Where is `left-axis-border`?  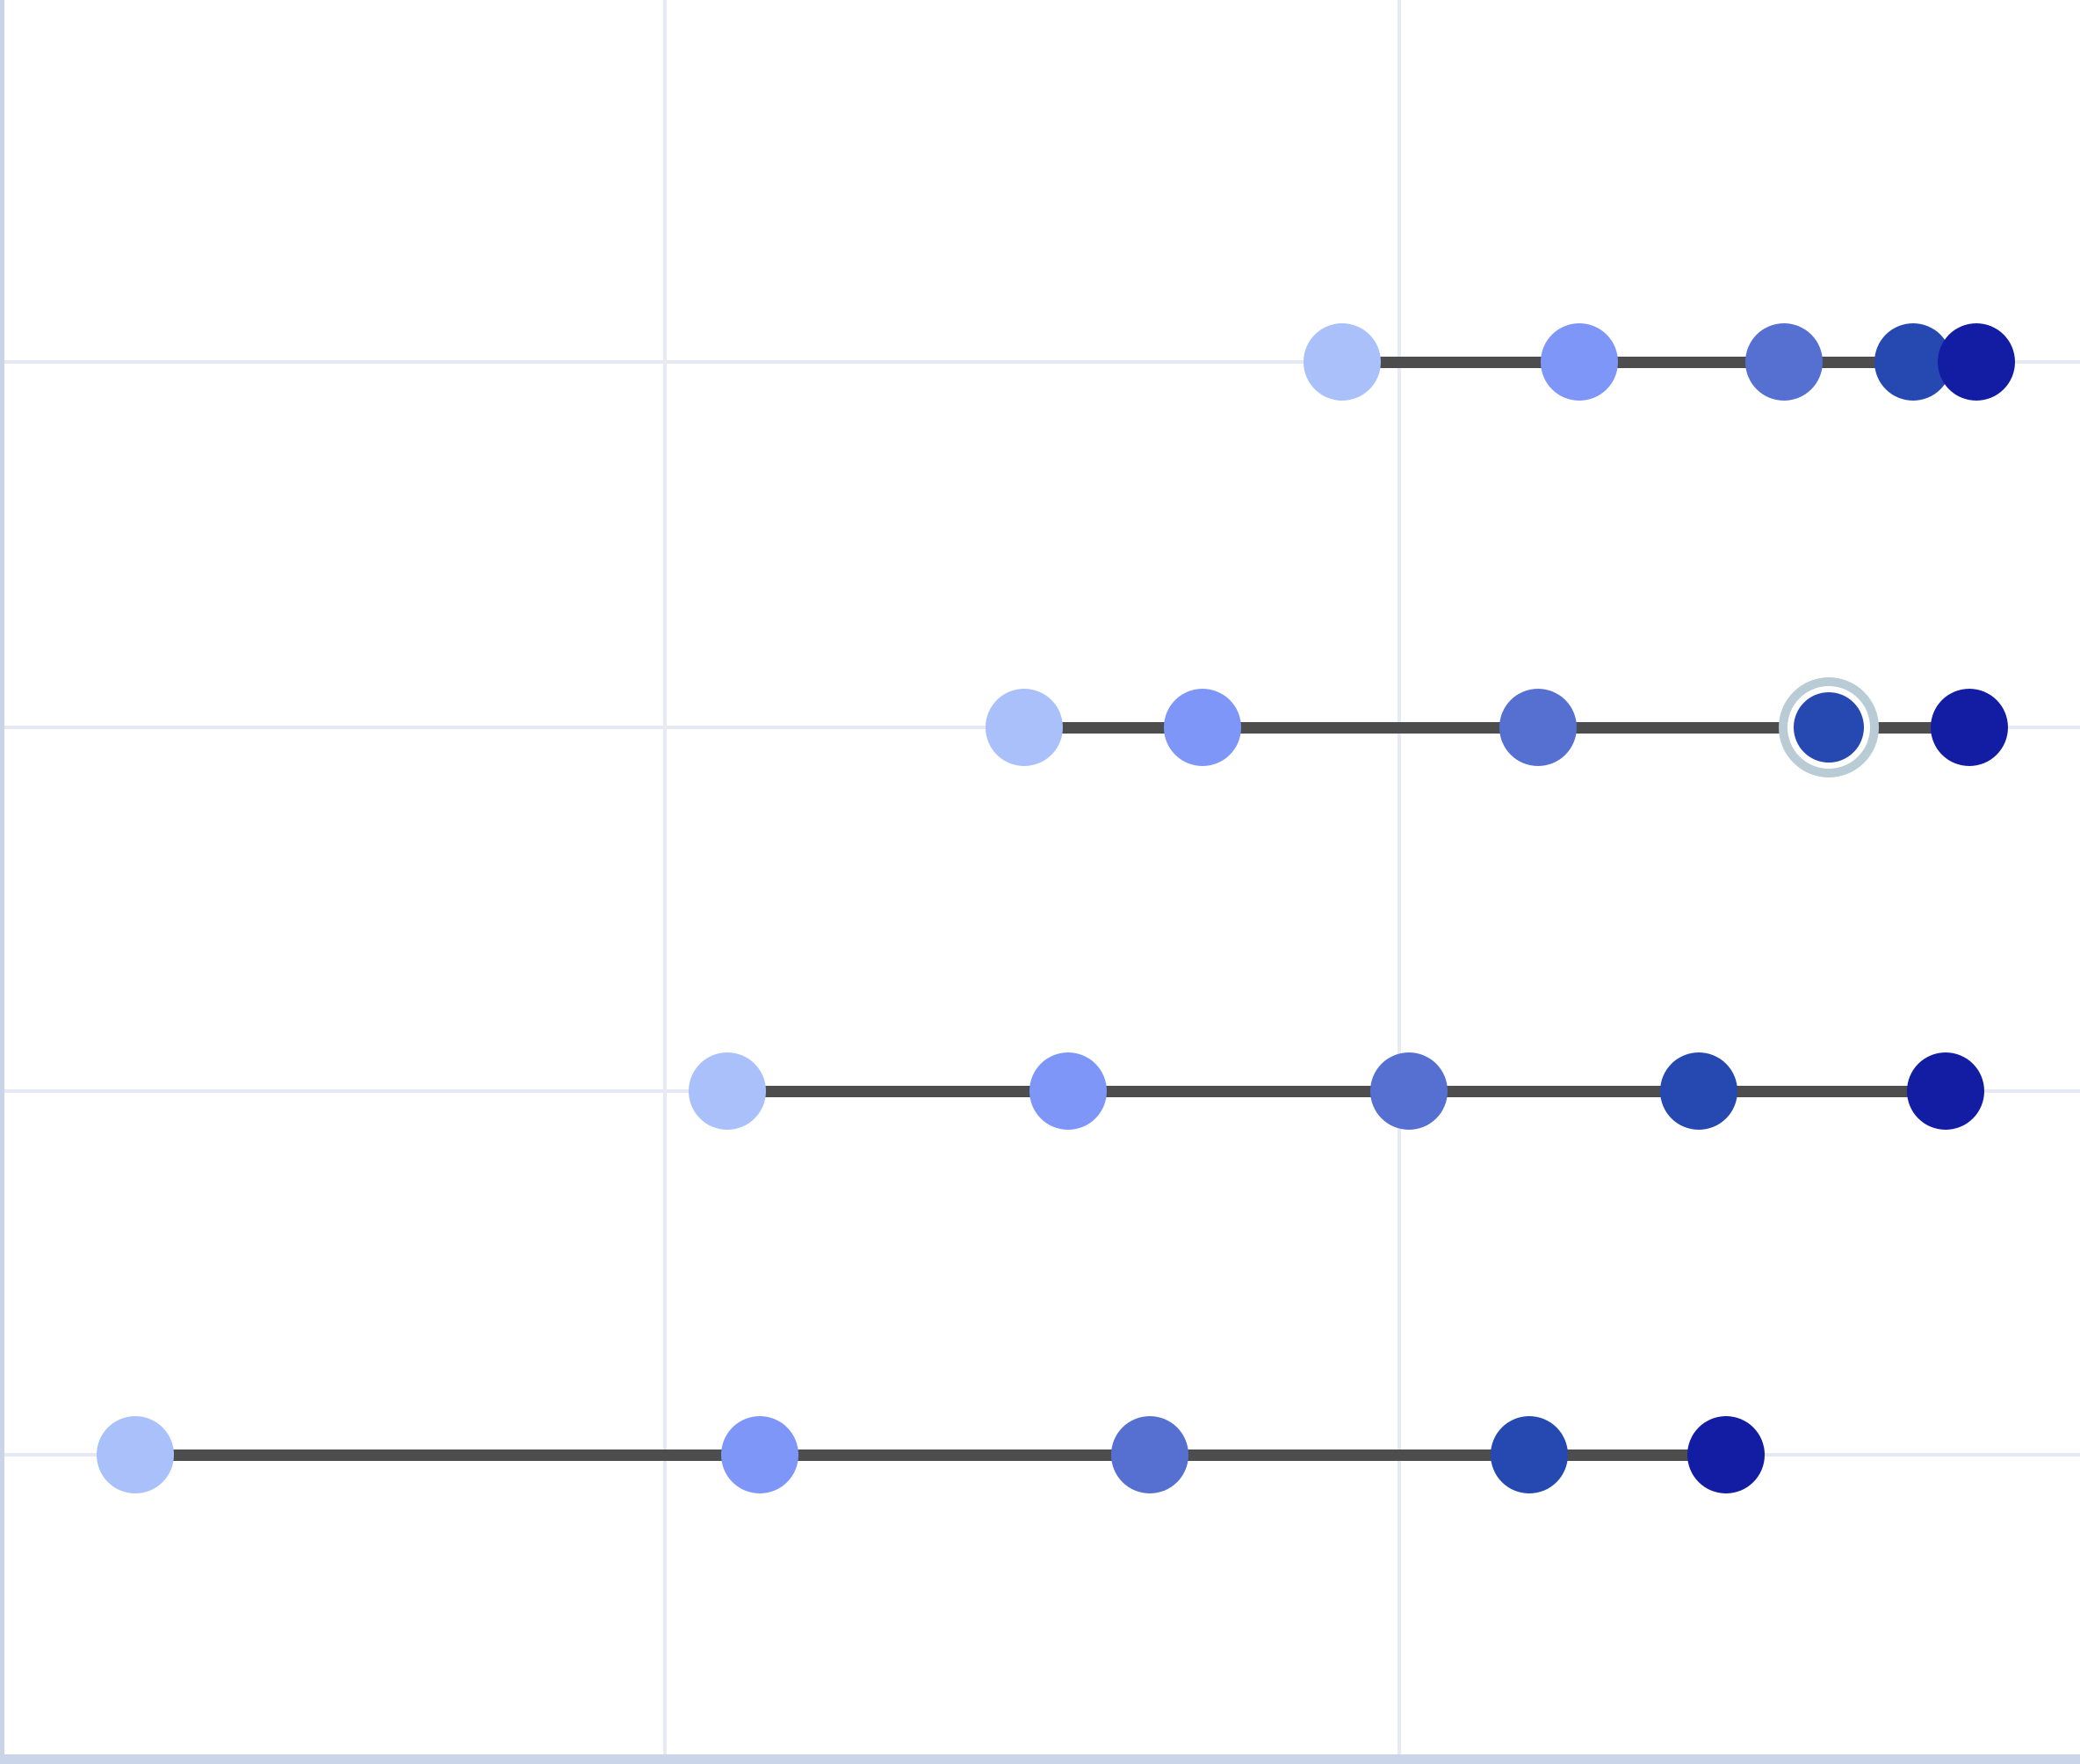
left-axis-border is located at coordinates (2, 882).